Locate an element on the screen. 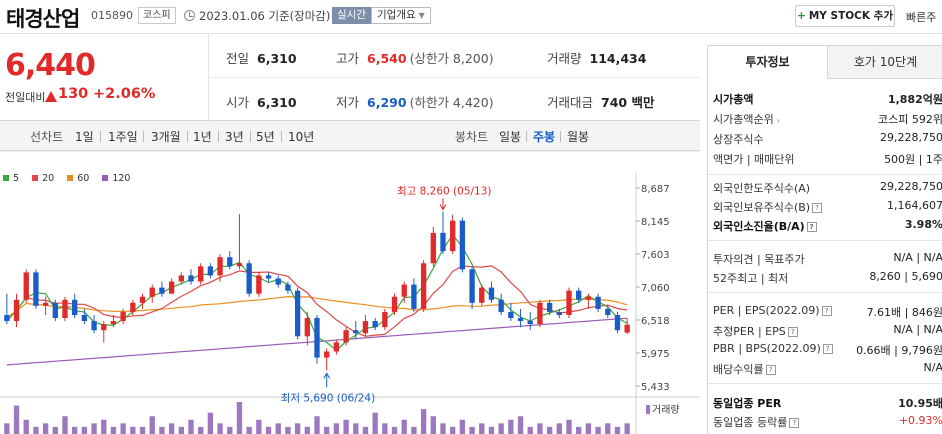 Image resolution: width=942 pixels, height=434 pixels. info-label-text: 외국인한도주식수(A) is located at coordinates (762, 188).